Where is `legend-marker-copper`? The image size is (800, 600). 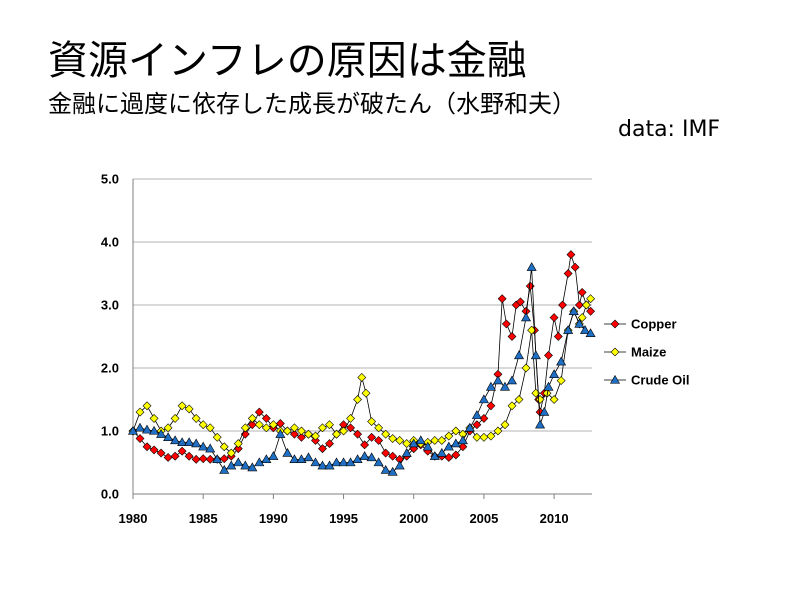
legend-marker-copper is located at coordinates (615, 324).